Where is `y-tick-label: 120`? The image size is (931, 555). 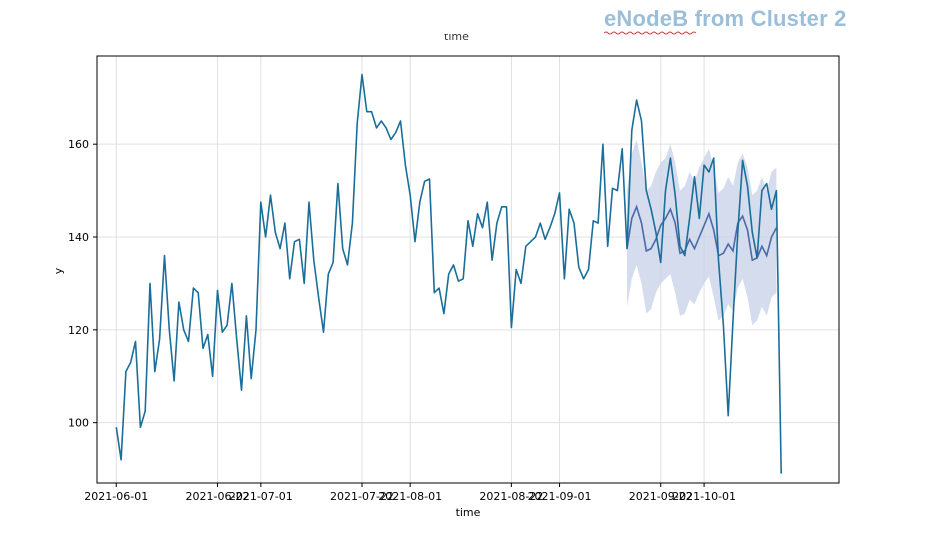
y-tick-label: 120 is located at coordinates (78, 330).